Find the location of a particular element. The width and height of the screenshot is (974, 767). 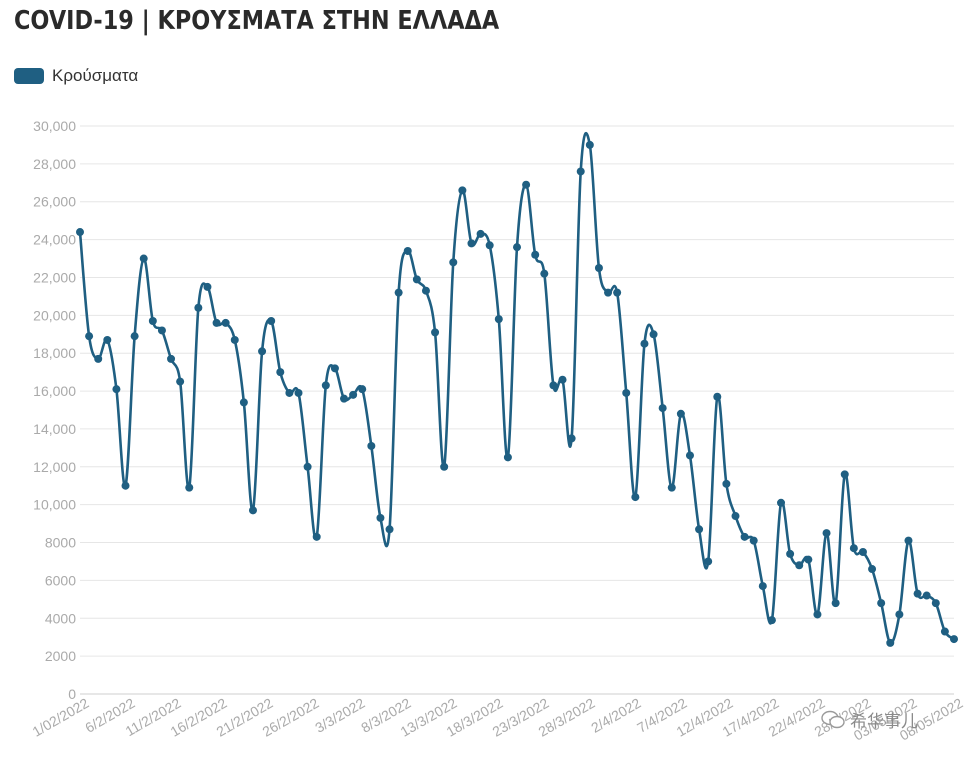

y-tick-label: 2000 is located at coordinates (60, 656).